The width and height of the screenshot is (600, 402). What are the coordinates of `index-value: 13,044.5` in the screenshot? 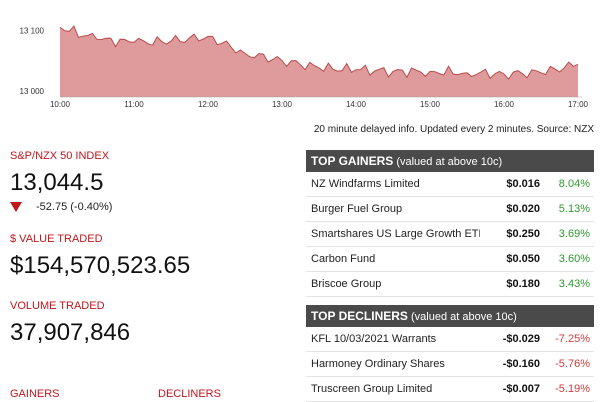 It's located at (57, 182).